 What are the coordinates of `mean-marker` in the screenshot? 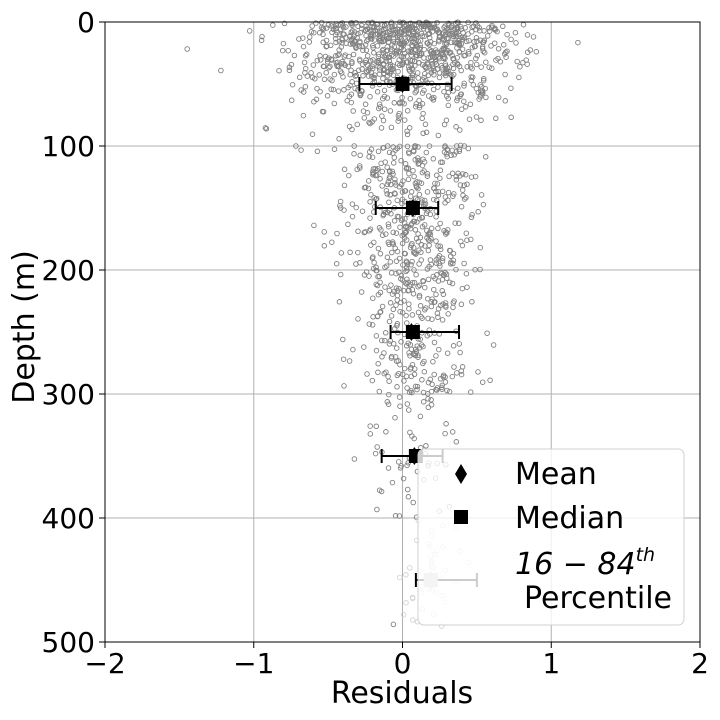 It's located at (412, 208).